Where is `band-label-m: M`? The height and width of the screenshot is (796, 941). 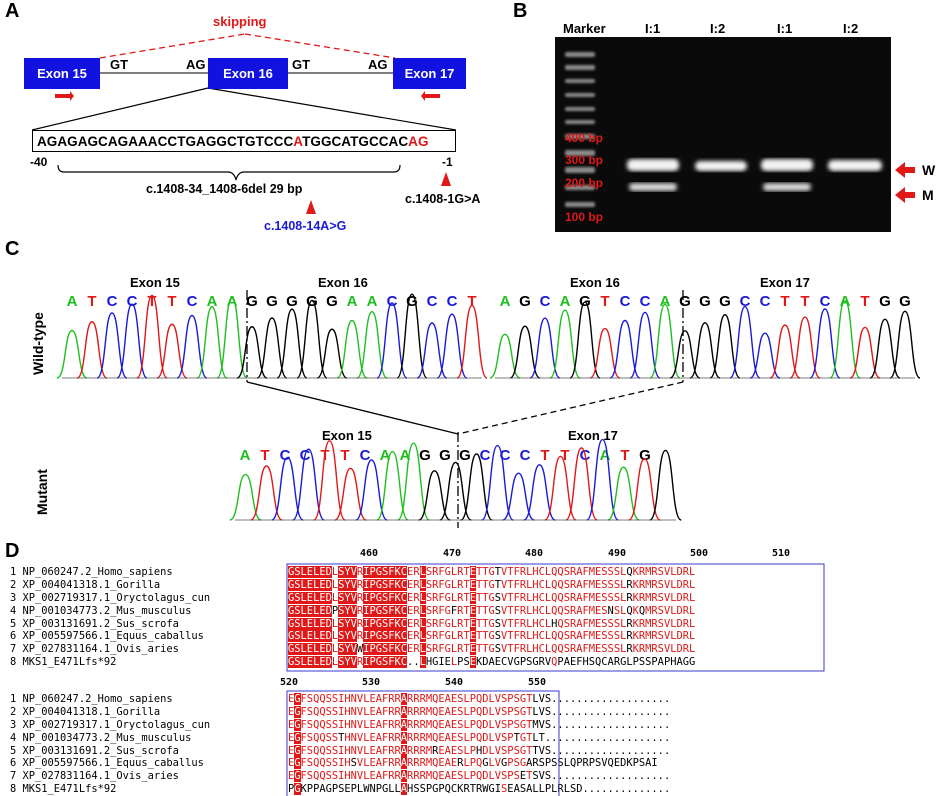 band-label-m: M is located at coordinates (928, 195).